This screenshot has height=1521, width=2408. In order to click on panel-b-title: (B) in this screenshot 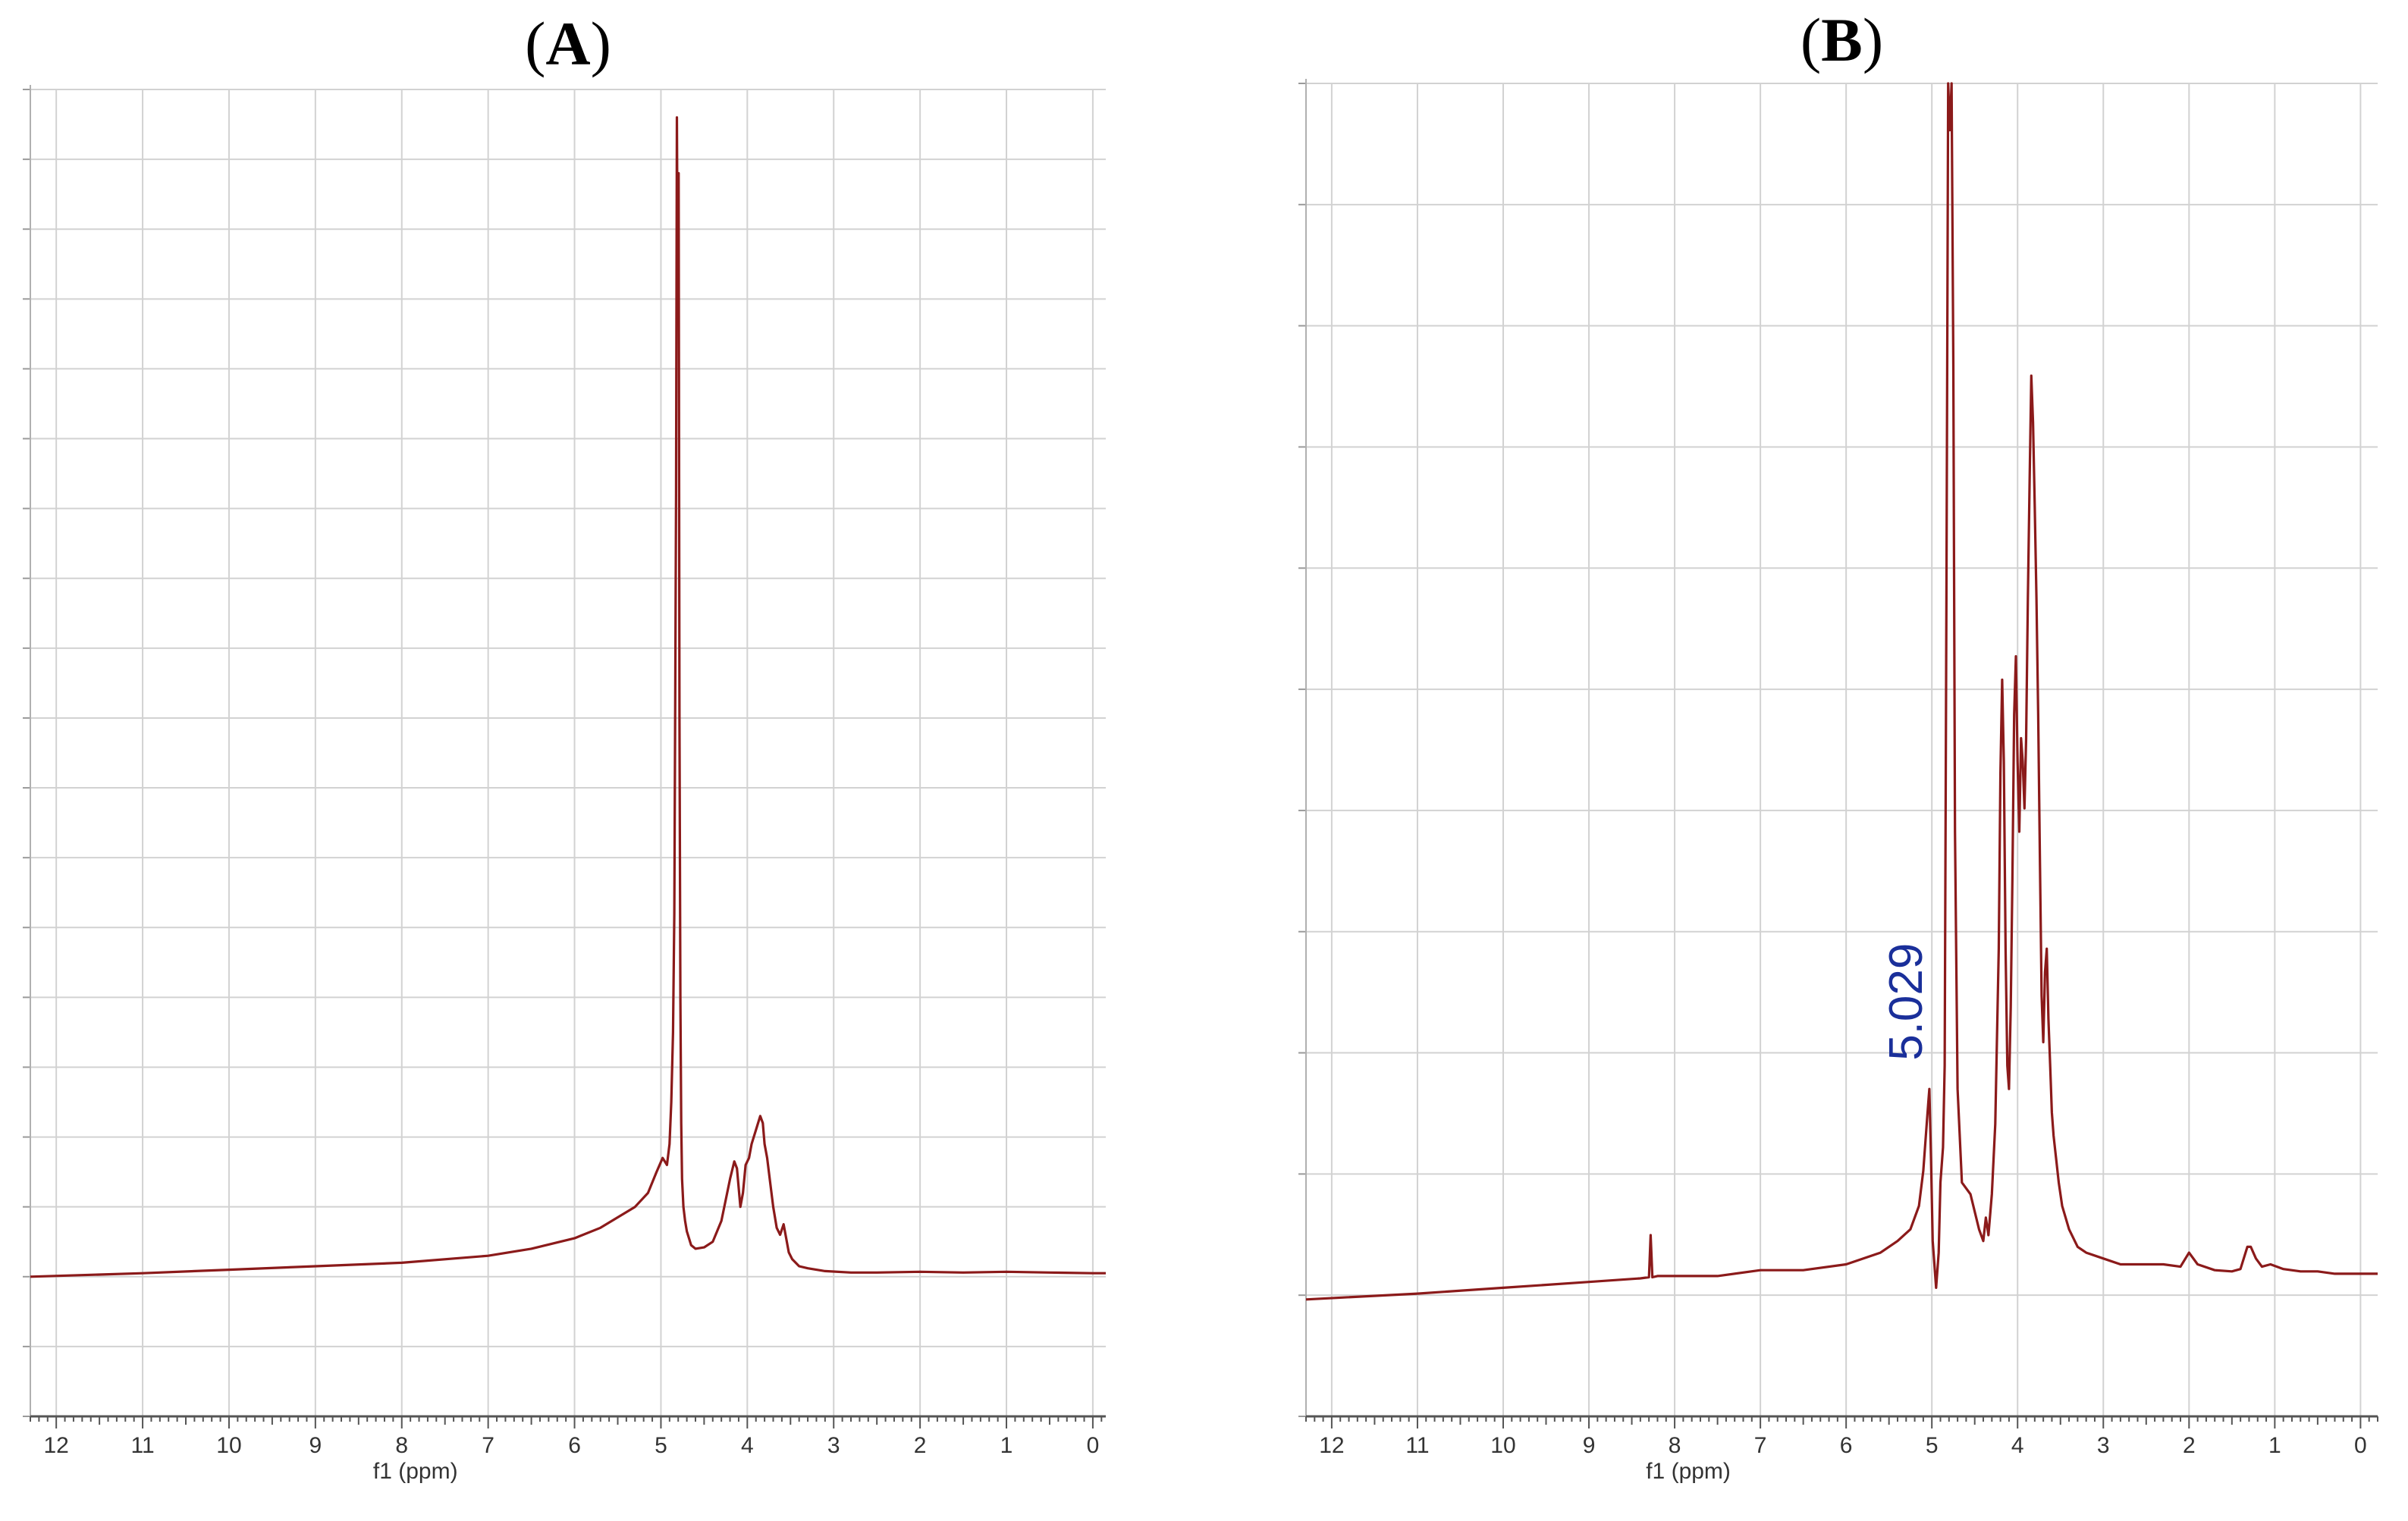, I will do `click(1842, 39)`.